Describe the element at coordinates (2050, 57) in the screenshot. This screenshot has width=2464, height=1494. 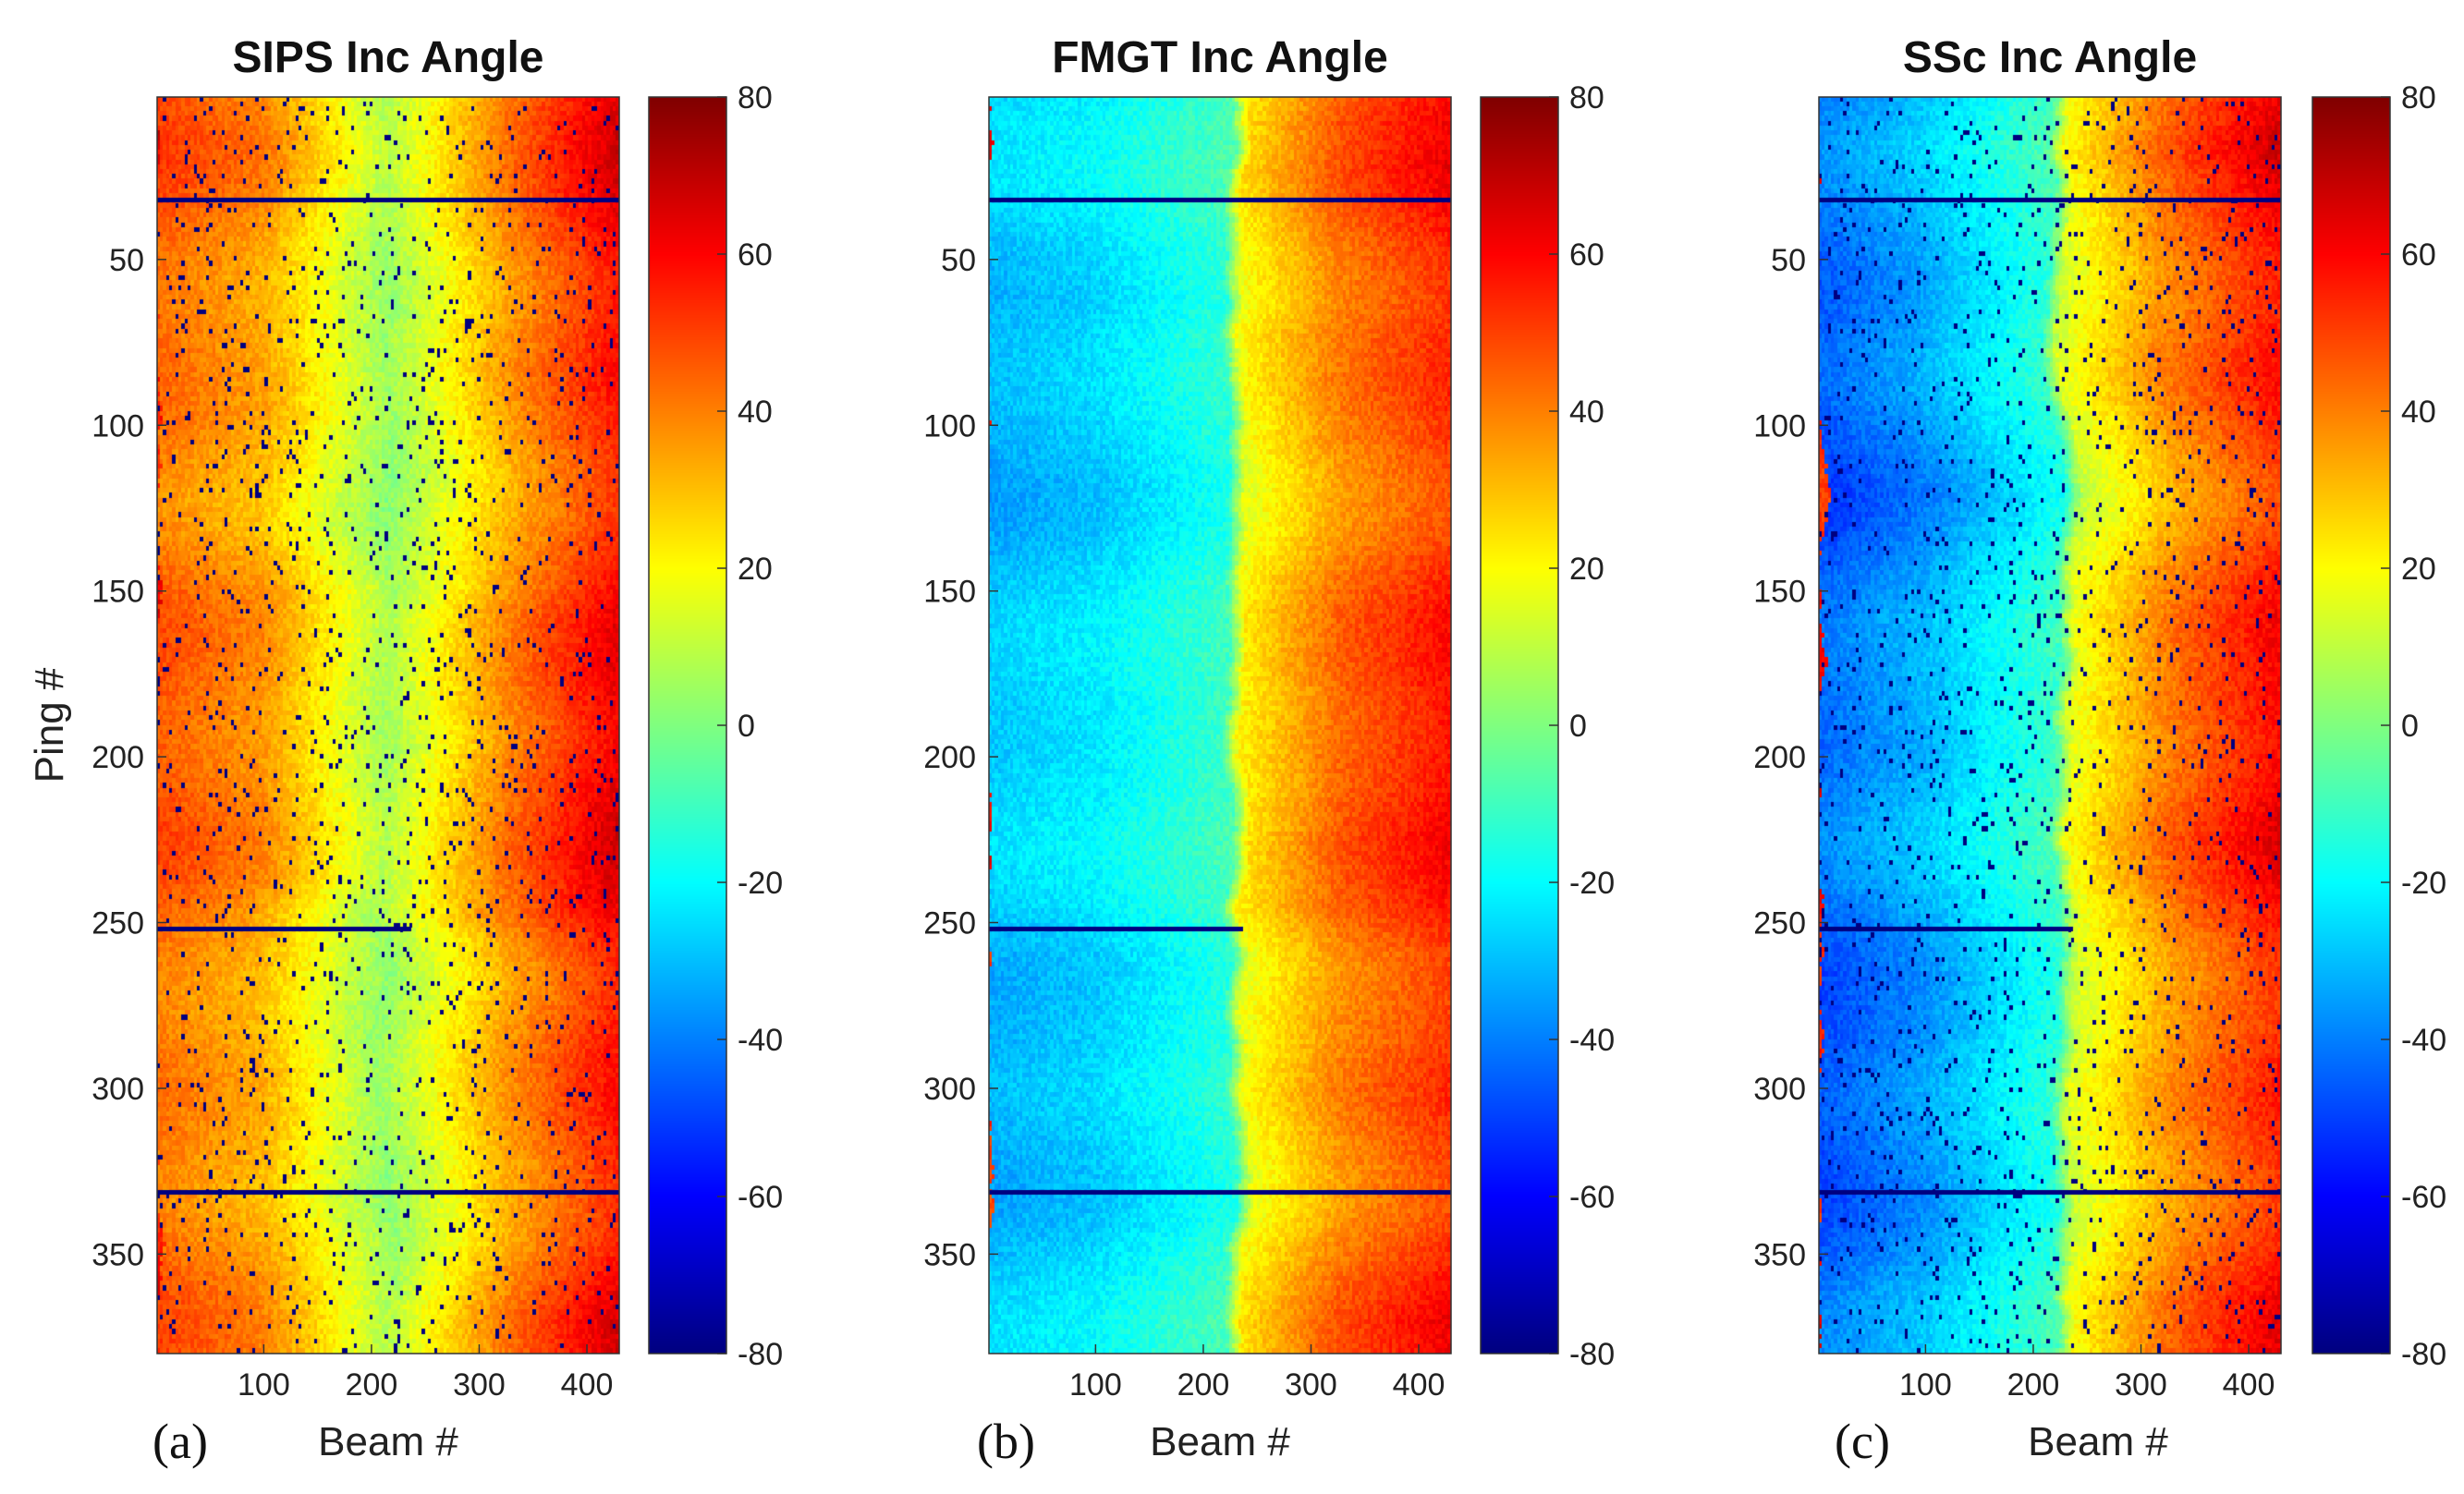
I see `panel-title: SSc Inc Angle` at that location.